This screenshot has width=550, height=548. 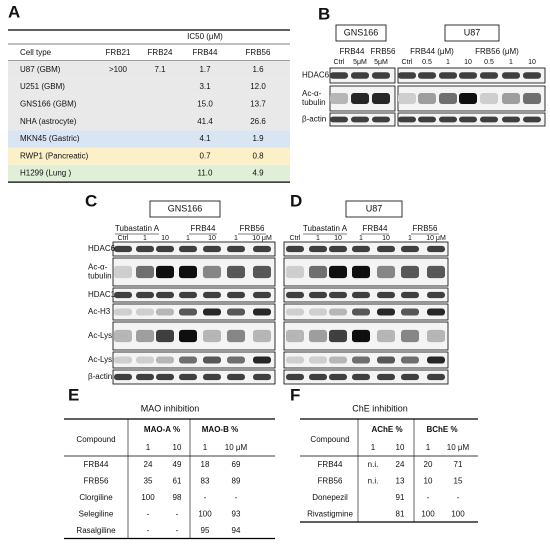 I want to click on cell: 89, so click(x=236, y=481).